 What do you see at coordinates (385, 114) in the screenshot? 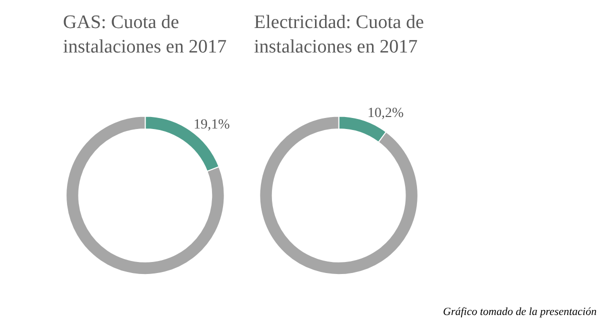
I see `data-label: 10,2%` at bounding box center [385, 114].